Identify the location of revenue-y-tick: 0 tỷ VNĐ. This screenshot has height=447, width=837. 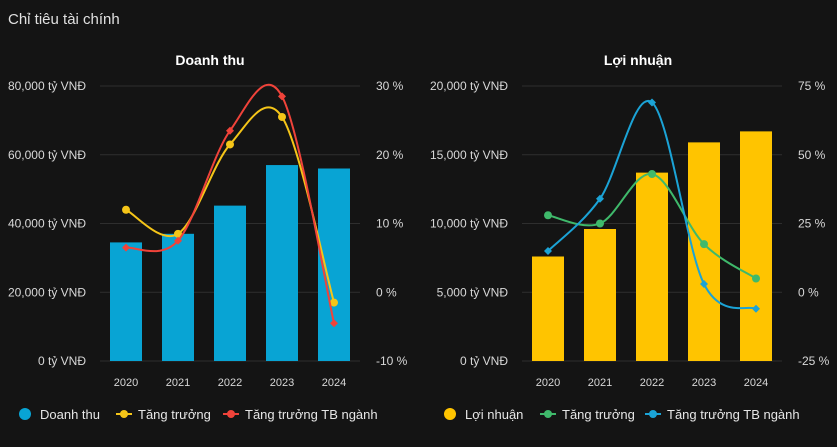
(62, 361).